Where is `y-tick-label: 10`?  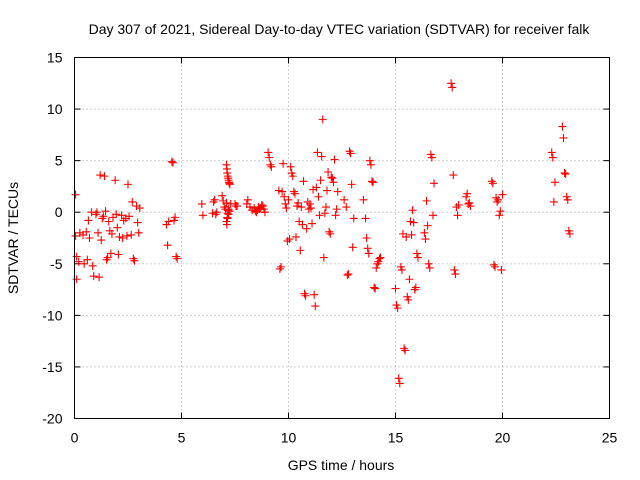 y-tick-label: 10 is located at coordinates (55, 109).